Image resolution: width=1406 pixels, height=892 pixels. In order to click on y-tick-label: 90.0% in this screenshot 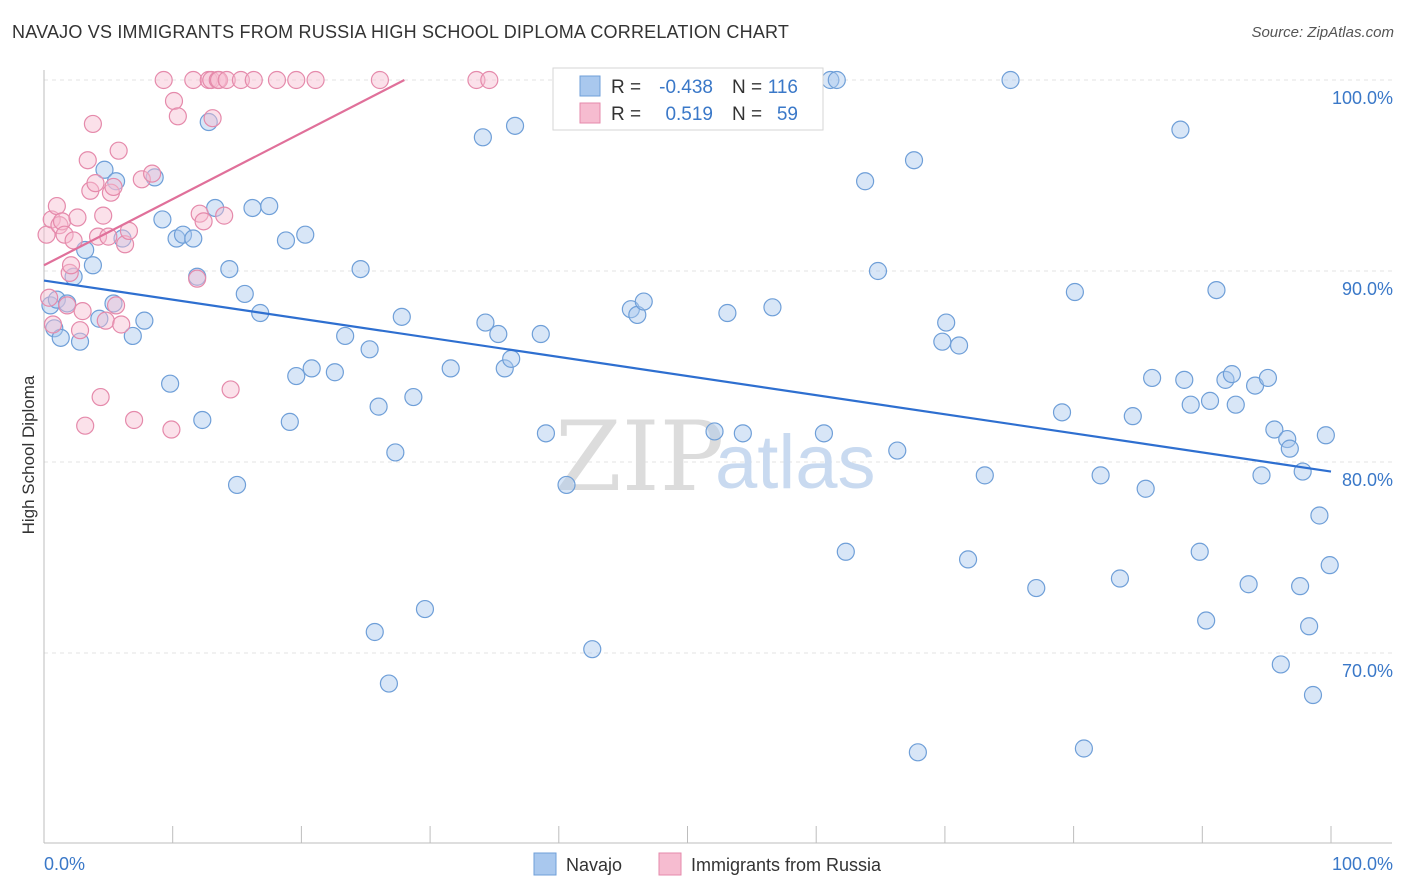, I will do `click(1367, 289)`.